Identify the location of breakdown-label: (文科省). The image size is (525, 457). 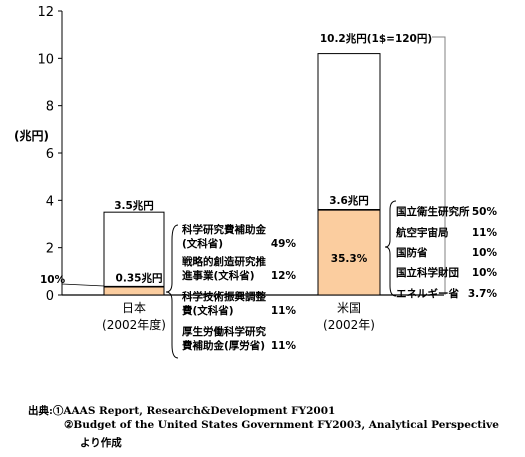
(202, 243).